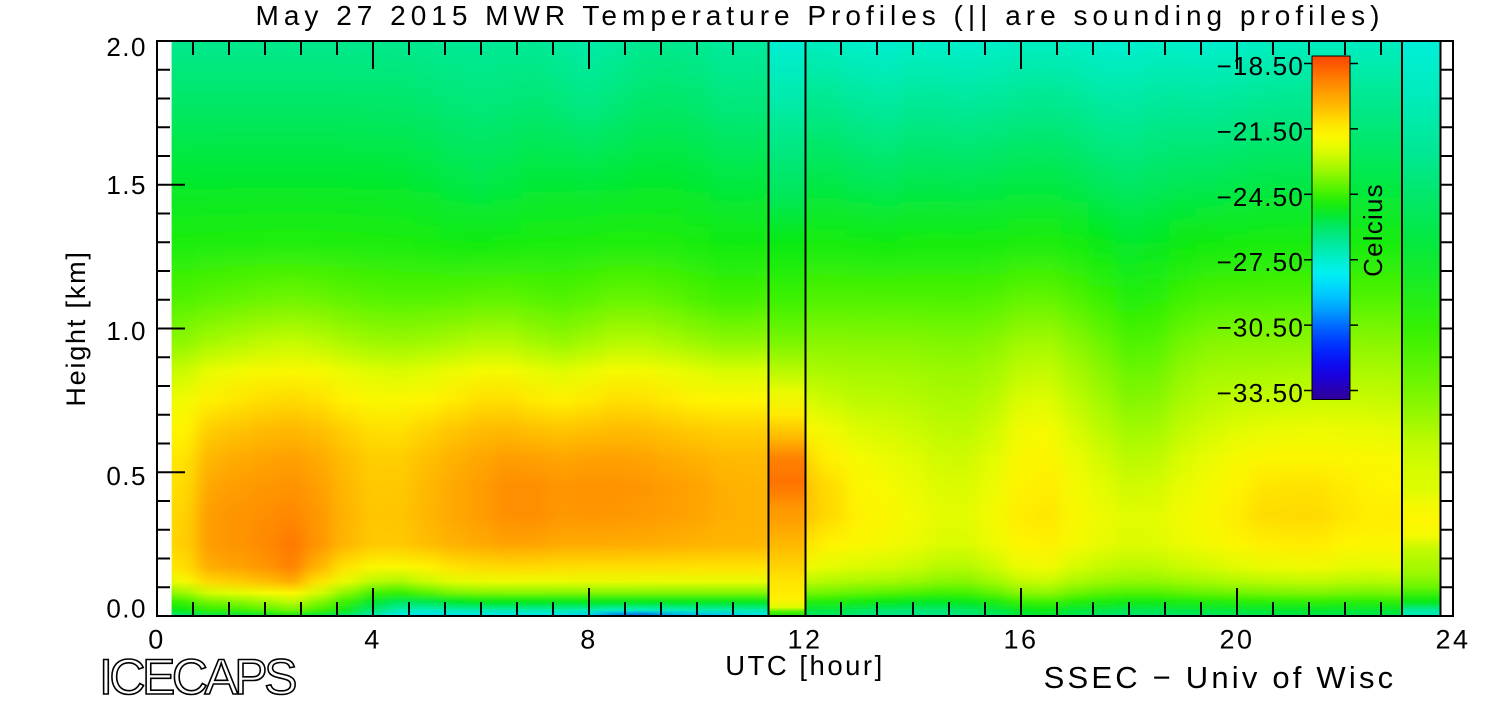 The image size is (1500, 705). I want to click on svg-text: −21.50, so click(1260, 131).